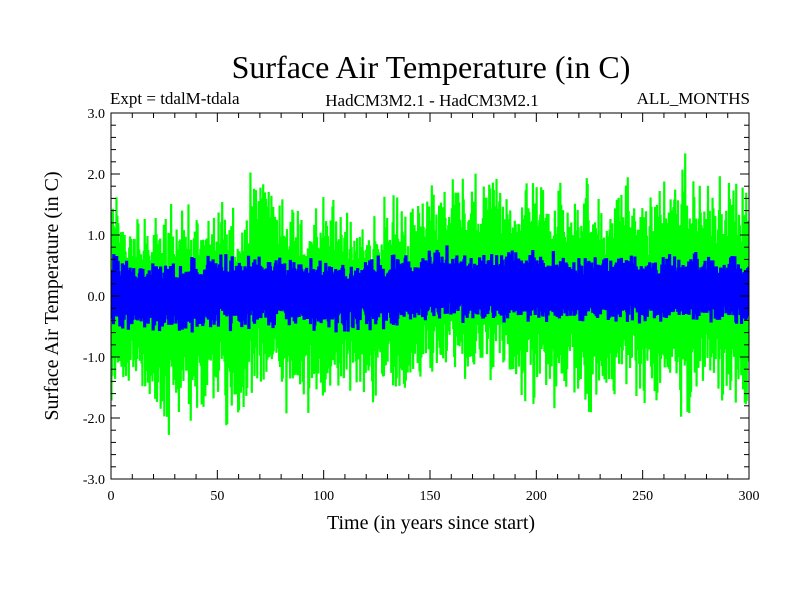  I want to click on y-tick-label: -1.0, so click(94, 358).